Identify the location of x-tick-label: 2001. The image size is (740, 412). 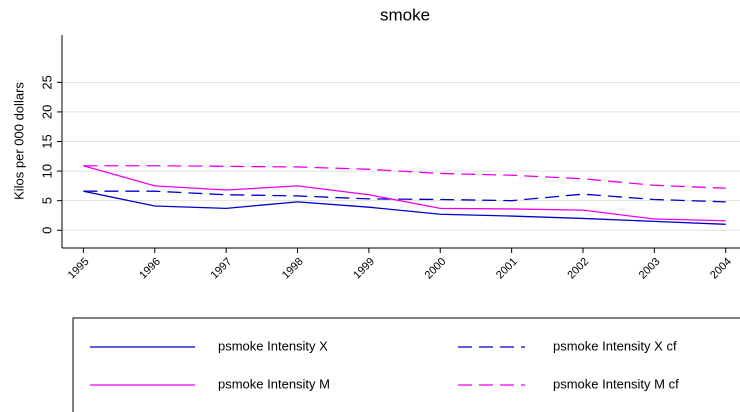
(507, 269).